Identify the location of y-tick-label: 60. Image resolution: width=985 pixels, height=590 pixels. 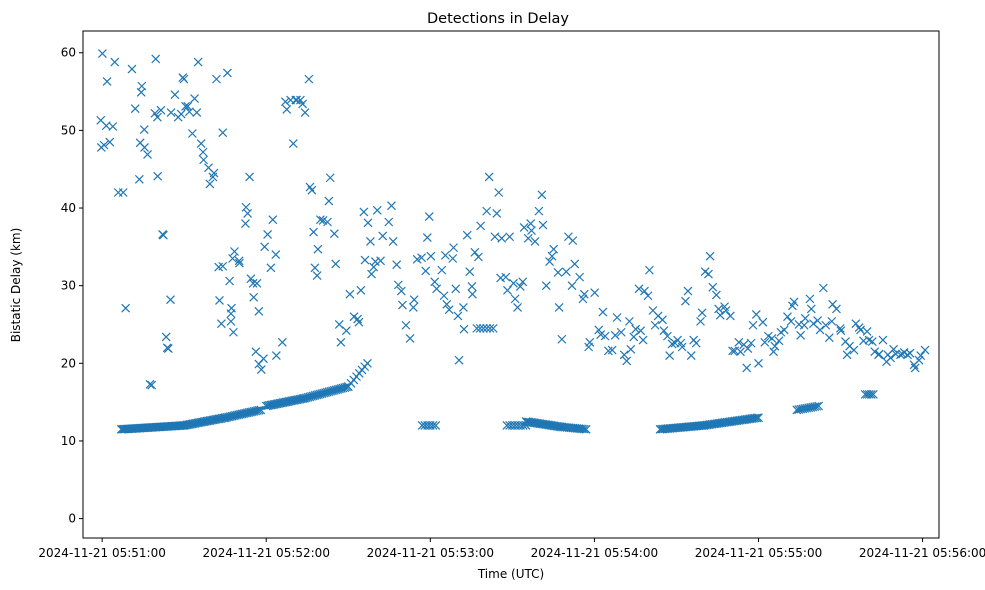
(68, 53).